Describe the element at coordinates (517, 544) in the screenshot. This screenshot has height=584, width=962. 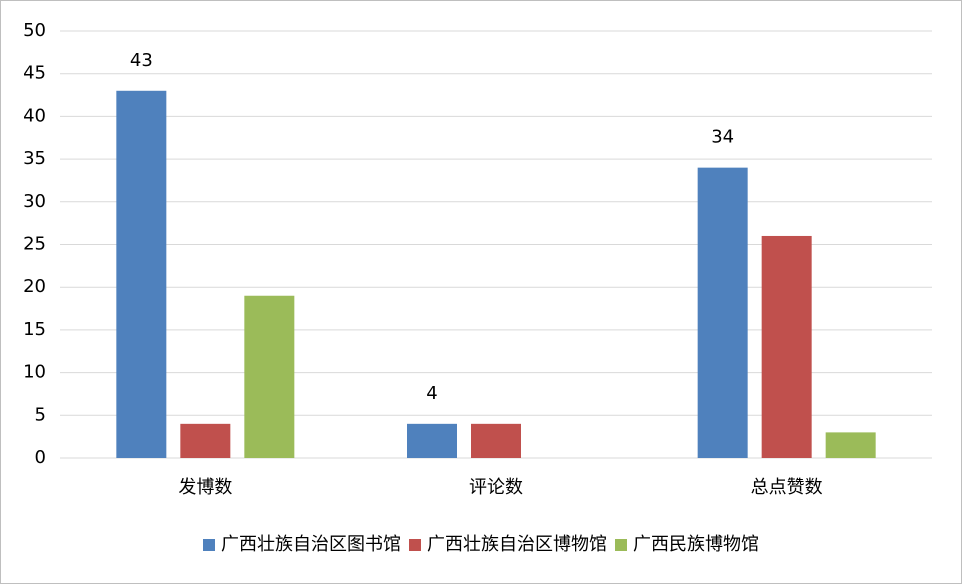
I see `legend-label: 广西壮族自治区博物馆` at that location.